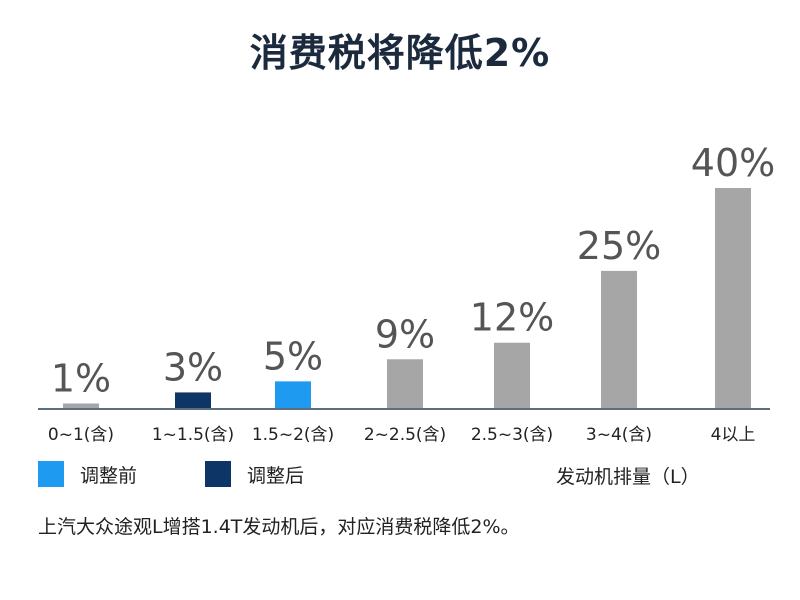 This screenshot has height=600, width=800. What do you see at coordinates (405, 435) in the screenshot?
I see `category-label-3: 2~2.5(含)` at bounding box center [405, 435].